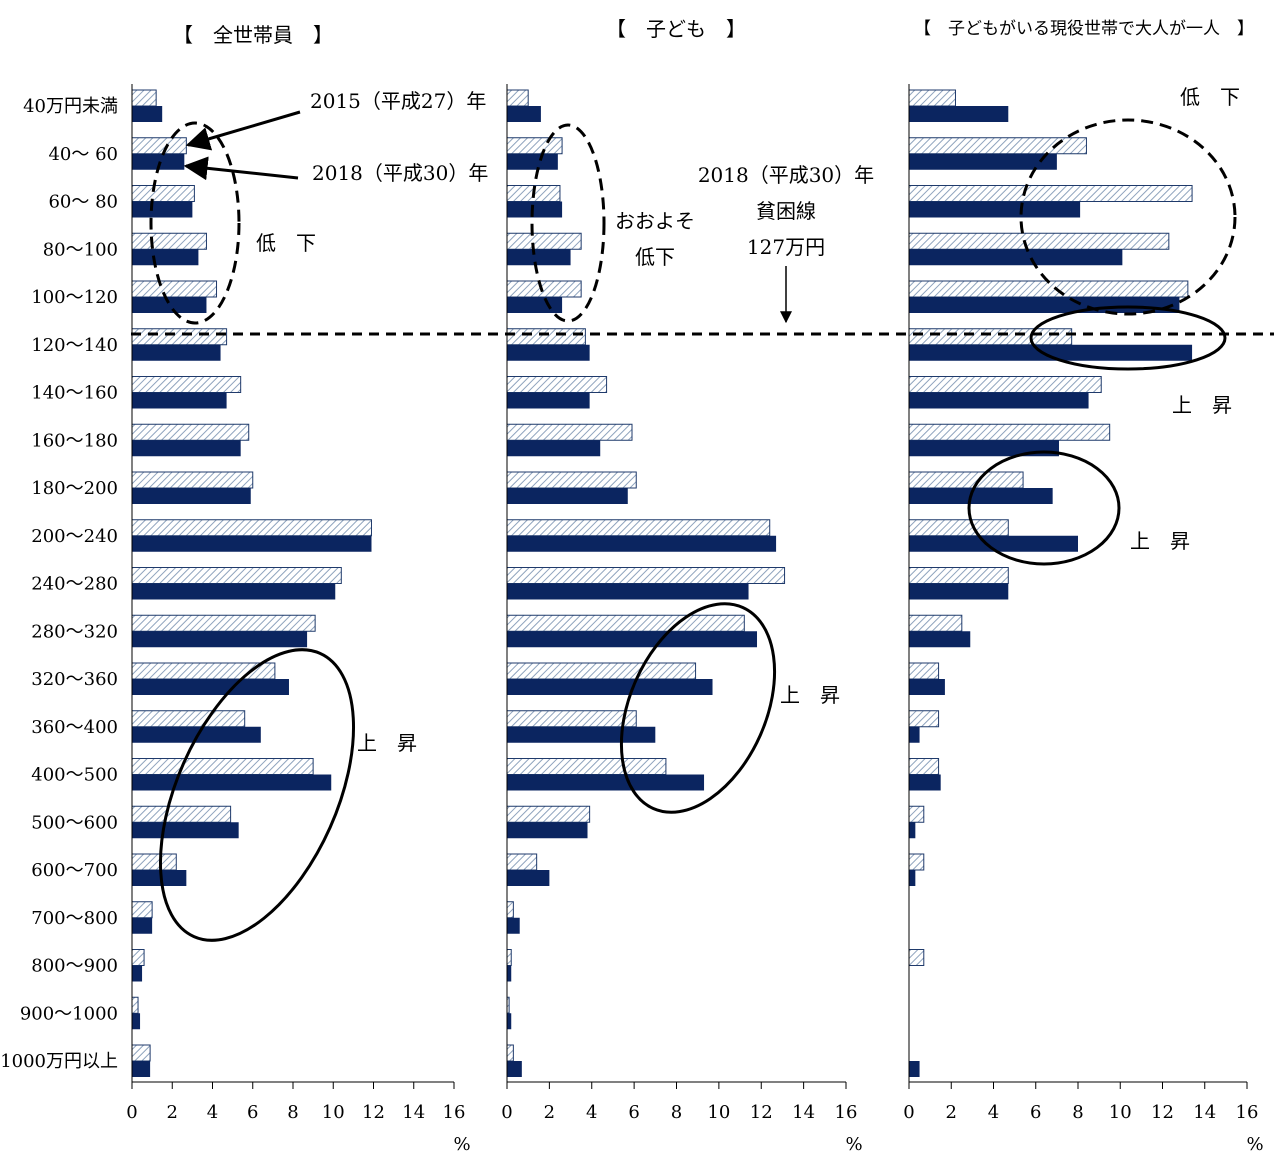  Describe the element at coordinates (803, 1112) in the screenshot. I see `x-tick-label: 14` at that location.